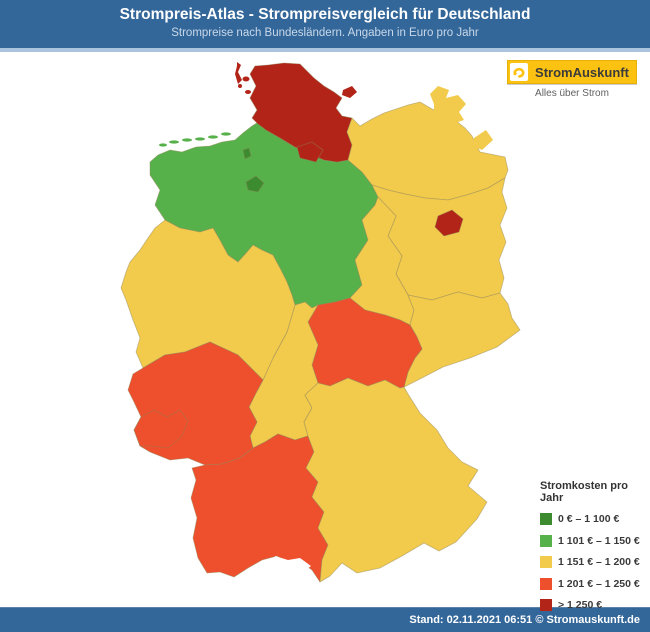 This screenshot has height=632, width=650. I want to click on island-eastfrisian-4: Niedersachsen, so click(200, 139).